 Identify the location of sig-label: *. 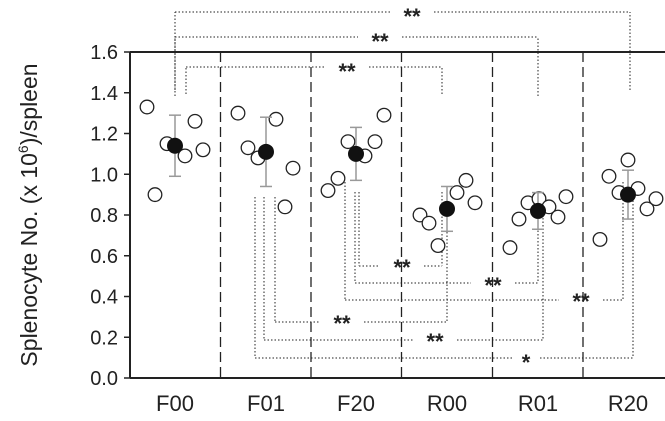
(526, 362).